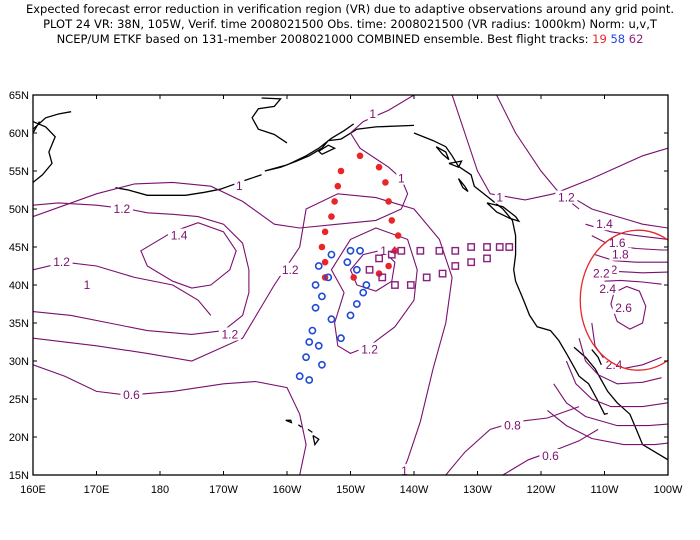  What do you see at coordinates (668, 490) in the screenshot?
I see `lon-label: 100W` at bounding box center [668, 490].